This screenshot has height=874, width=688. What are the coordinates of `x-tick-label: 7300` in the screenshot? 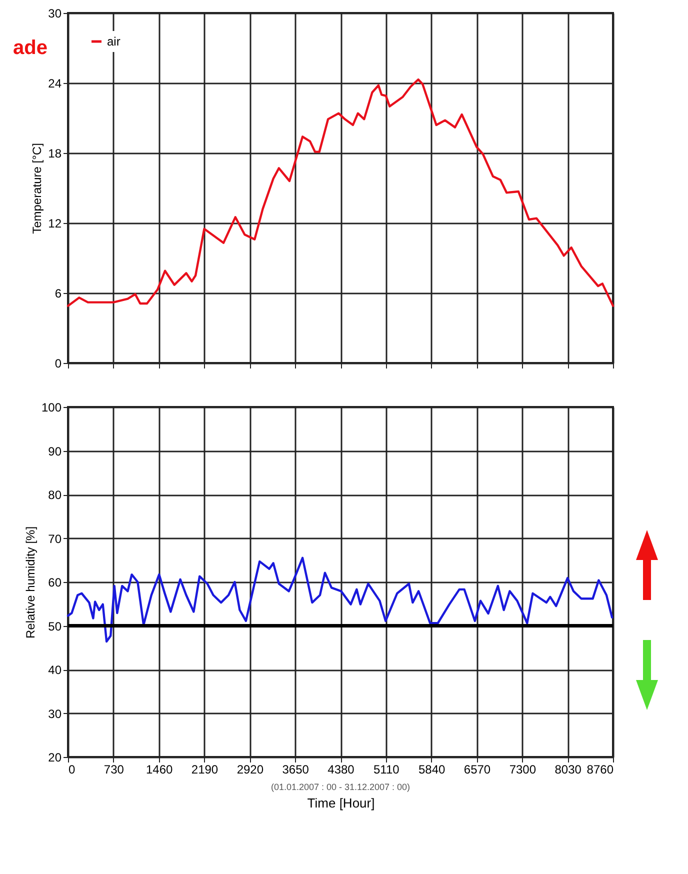 It's located at (522, 769).